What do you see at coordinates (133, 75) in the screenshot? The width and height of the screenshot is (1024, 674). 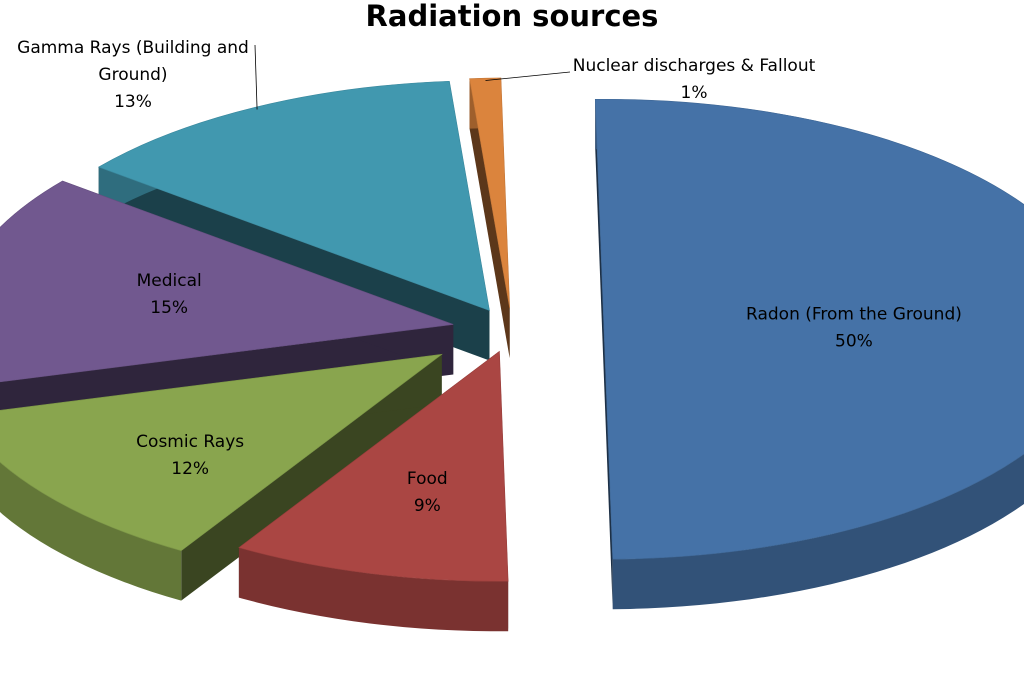 I see `data-label-gamma-rays-building-and-ground: Gamma Rays (Building and Ground) 13%` at bounding box center [133, 75].